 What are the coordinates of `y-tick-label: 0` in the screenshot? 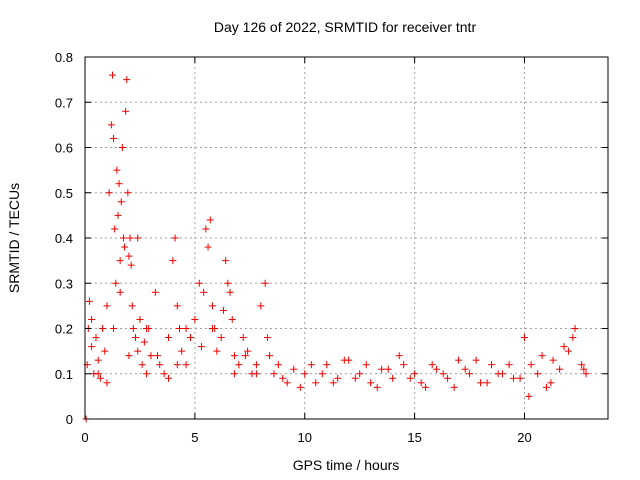 It's located at (69, 419).